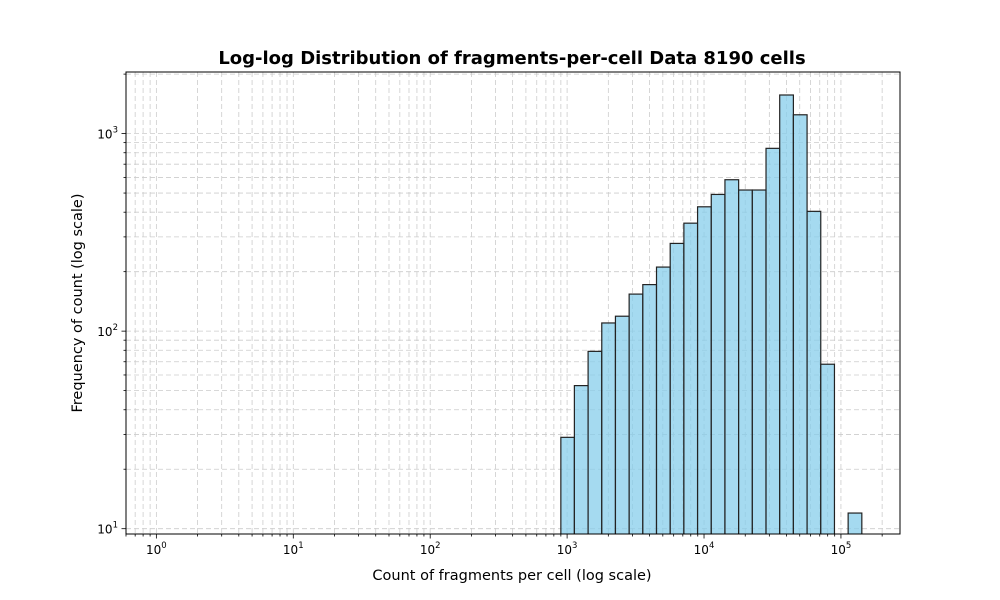 The width and height of the screenshot is (1000, 600). Describe the element at coordinates (574, 546) in the screenshot. I see `x-tick-exponent: 3` at that location.